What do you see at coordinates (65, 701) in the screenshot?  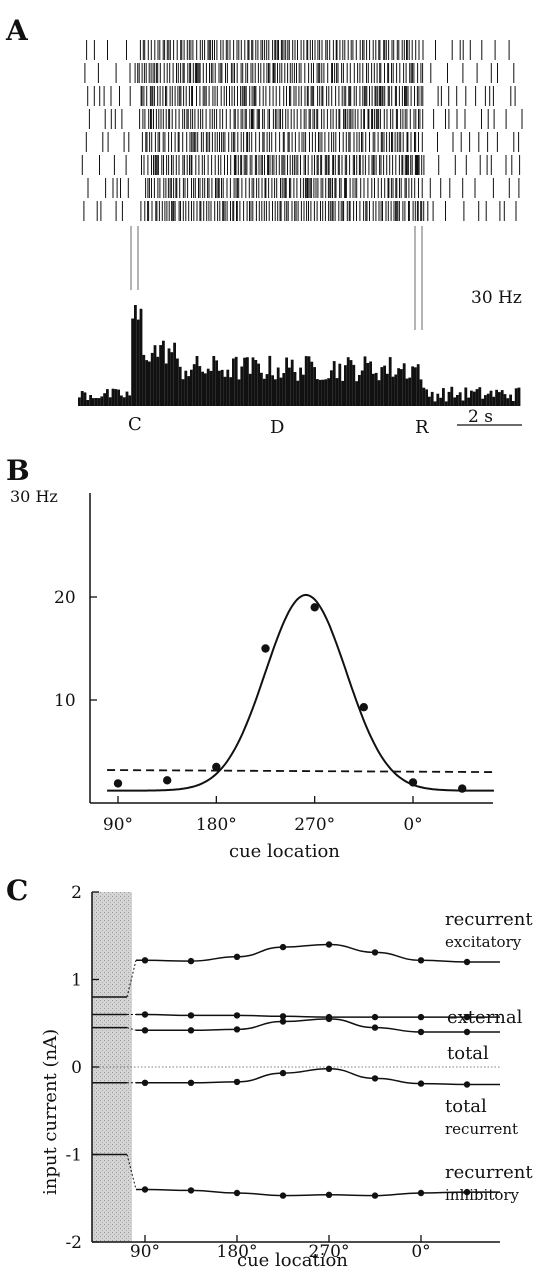 I see `y-tick-label: 10` at bounding box center [65, 701].